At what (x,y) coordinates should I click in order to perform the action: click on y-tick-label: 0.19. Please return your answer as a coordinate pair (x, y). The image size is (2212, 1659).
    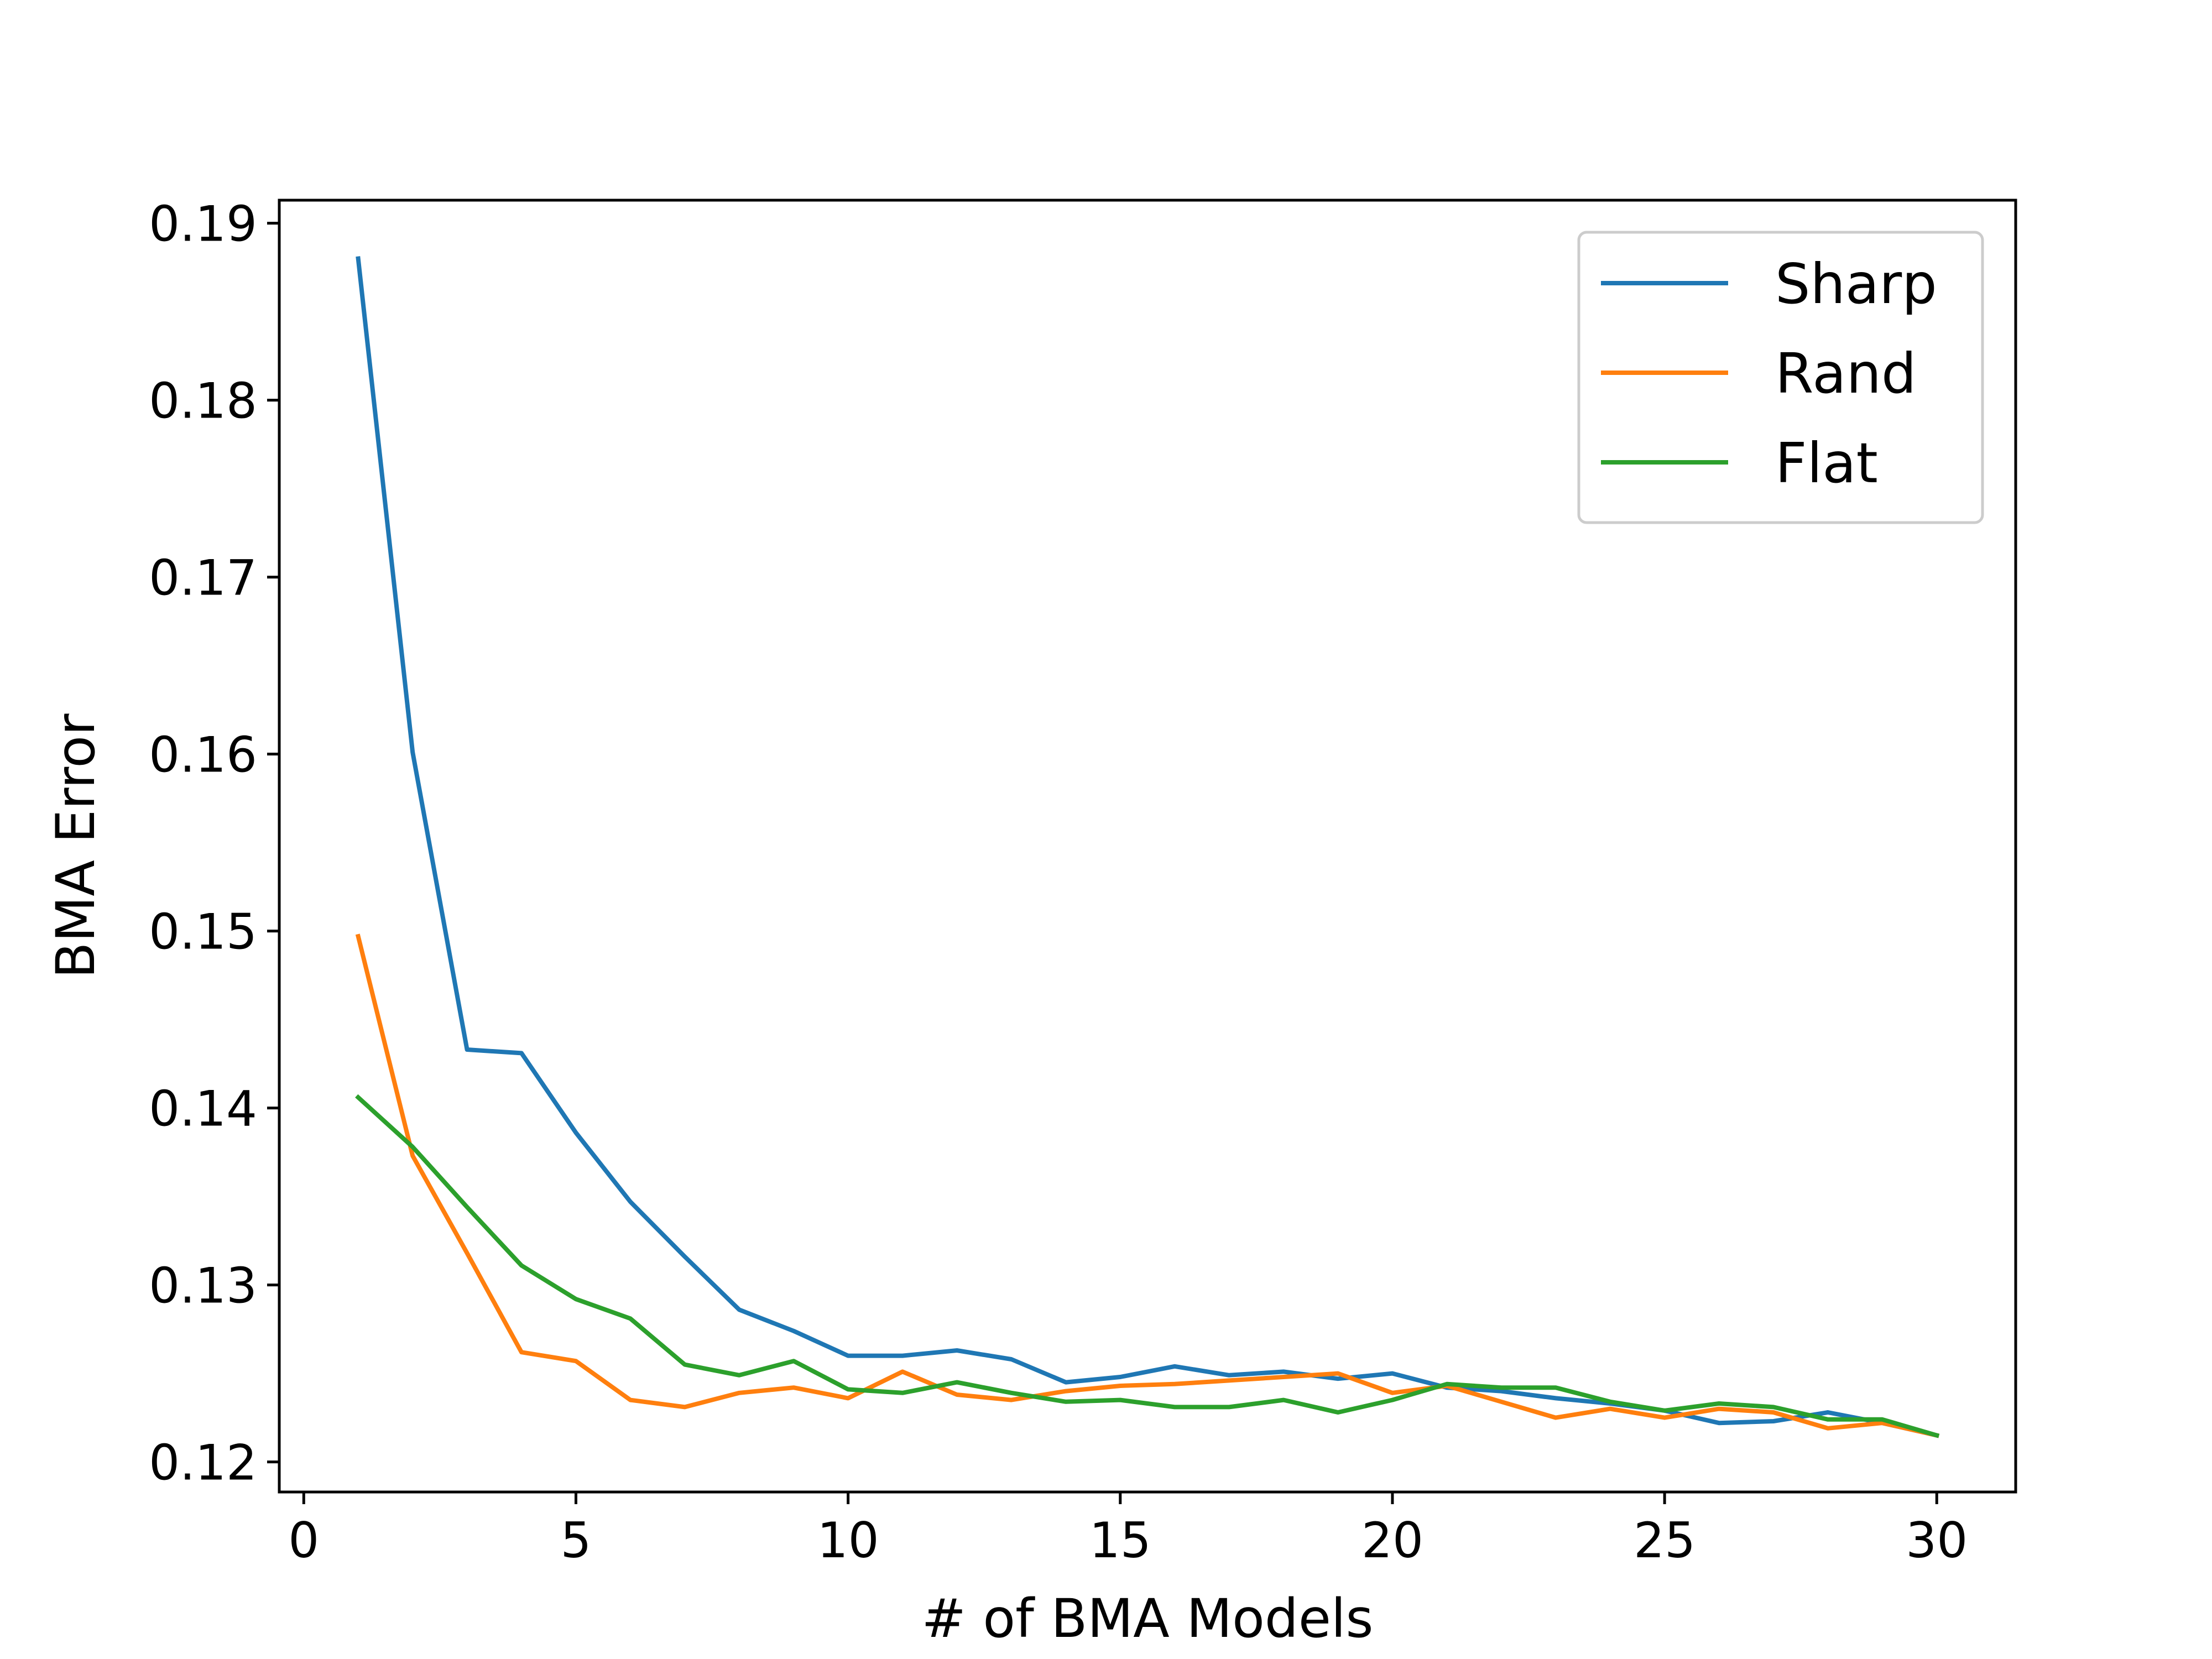
    Looking at the image, I should click on (203, 225).